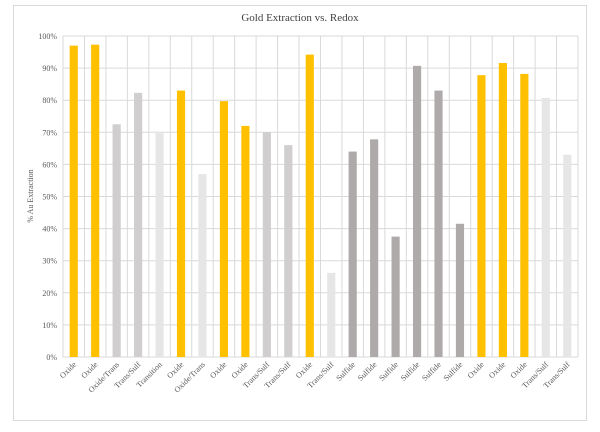 The width and height of the screenshot is (600, 432). What do you see at coordinates (47, 36) in the screenshot?
I see `y-tick-label: 100%` at bounding box center [47, 36].